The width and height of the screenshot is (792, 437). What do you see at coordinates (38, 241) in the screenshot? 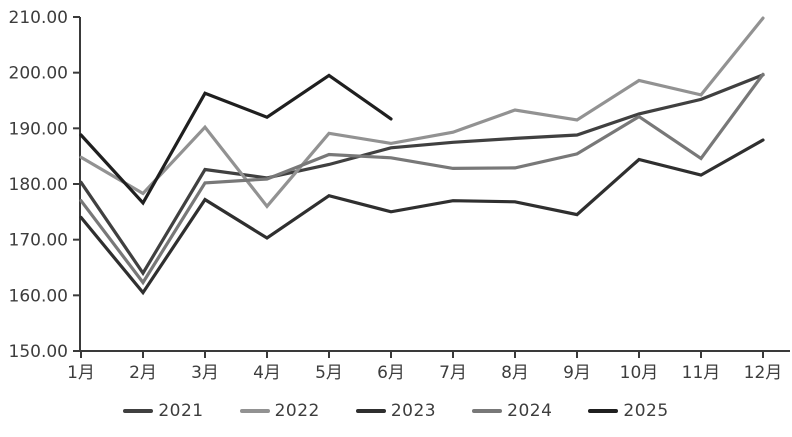
I see `y-axis-tick-label: 170.00` at bounding box center [38, 241].